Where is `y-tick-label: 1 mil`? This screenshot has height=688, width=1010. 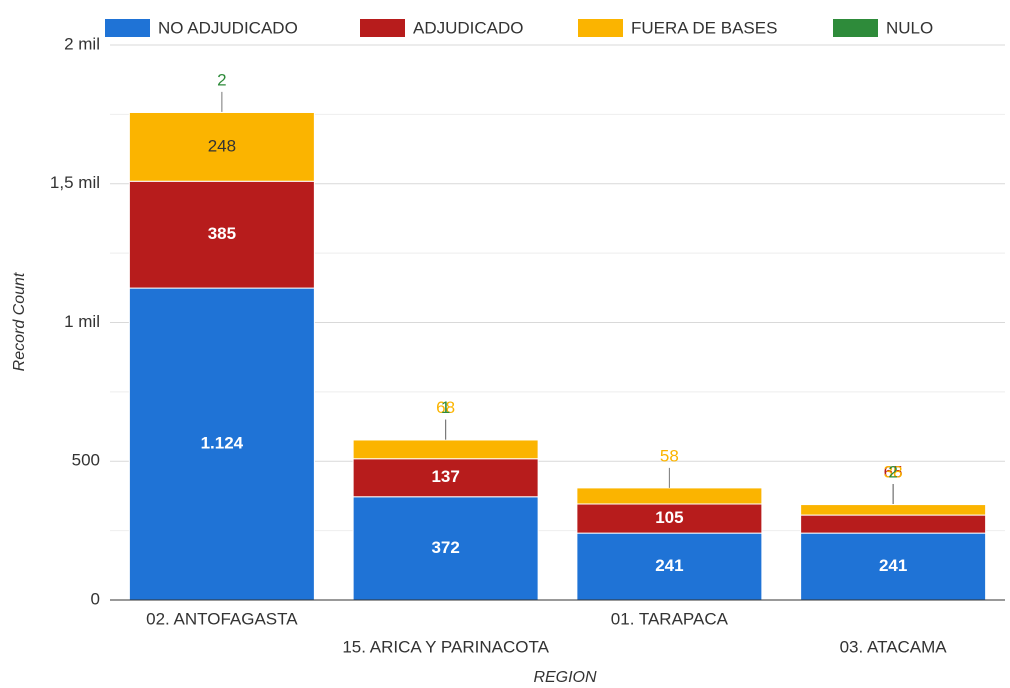
y-tick-label: 1 mil is located at coordinates (82, 321).